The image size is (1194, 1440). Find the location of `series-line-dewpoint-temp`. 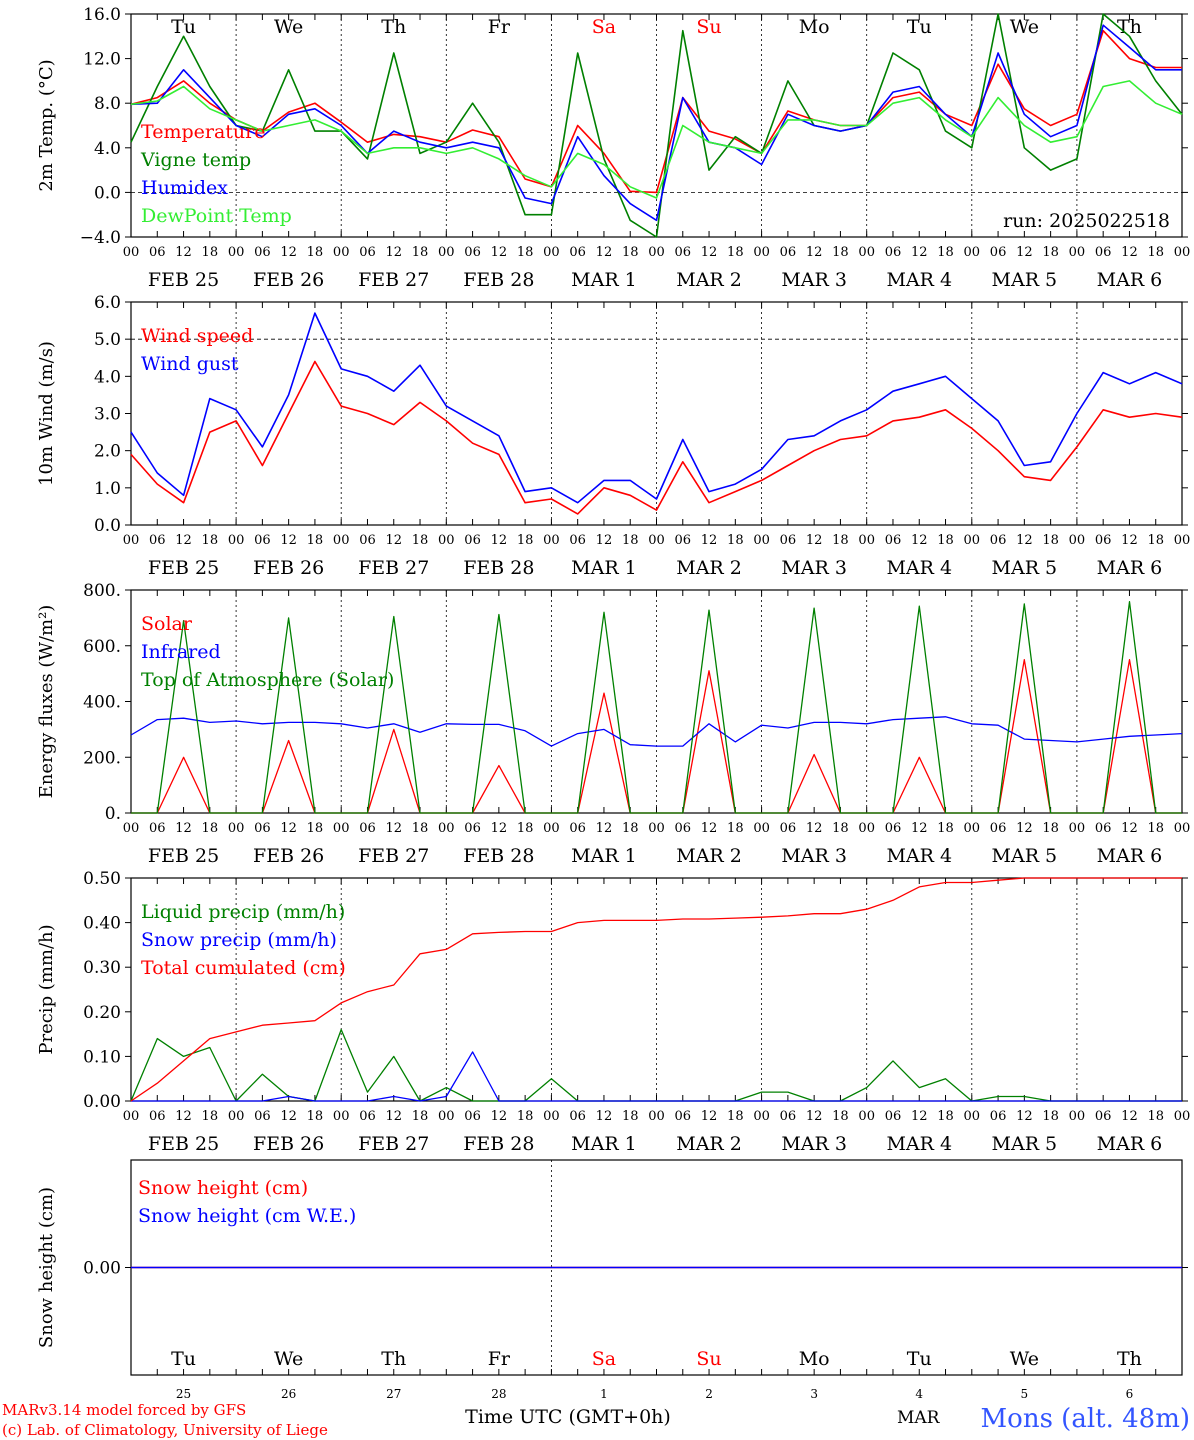

series-line-dewpoint-temp is located at coordinates (656, 139).